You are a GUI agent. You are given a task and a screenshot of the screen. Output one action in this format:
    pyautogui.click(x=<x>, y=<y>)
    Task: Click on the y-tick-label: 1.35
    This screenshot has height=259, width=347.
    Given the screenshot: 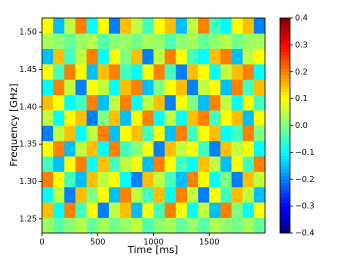 What is the action you would take?
    pyautogui.click(x=28, y=144)
    